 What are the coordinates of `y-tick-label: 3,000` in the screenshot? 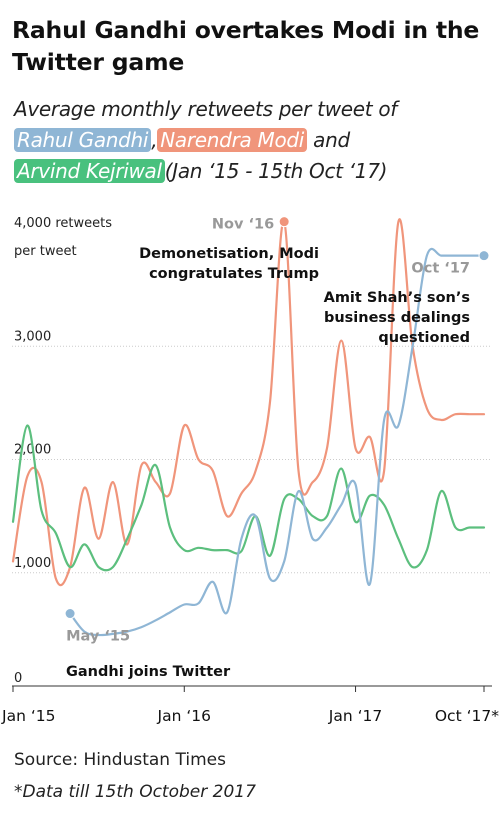 It's located at (32, 336).